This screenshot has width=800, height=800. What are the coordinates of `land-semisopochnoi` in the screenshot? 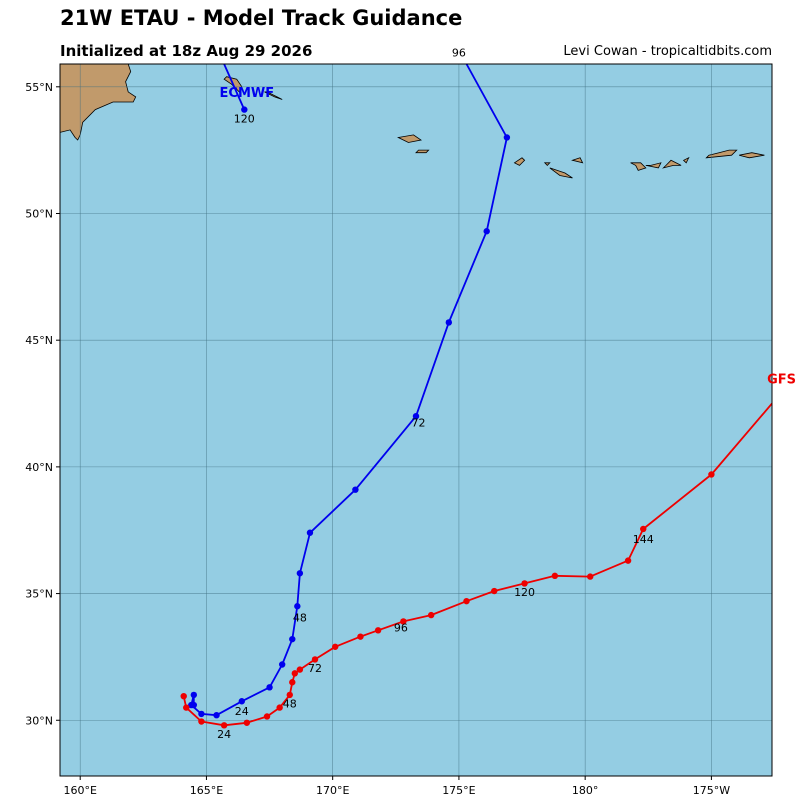 It's located at (577, 160).